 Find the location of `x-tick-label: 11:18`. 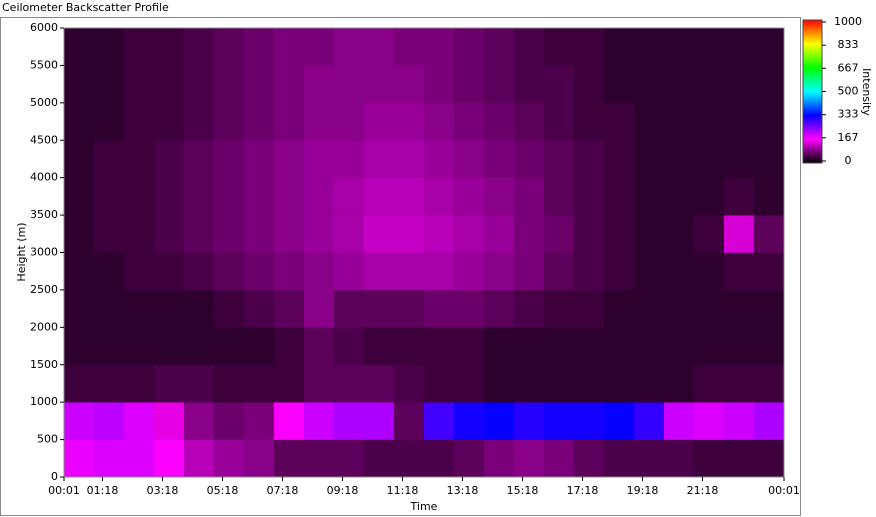

x-tick-label: 11:18 is located at coordinates (403, 490).